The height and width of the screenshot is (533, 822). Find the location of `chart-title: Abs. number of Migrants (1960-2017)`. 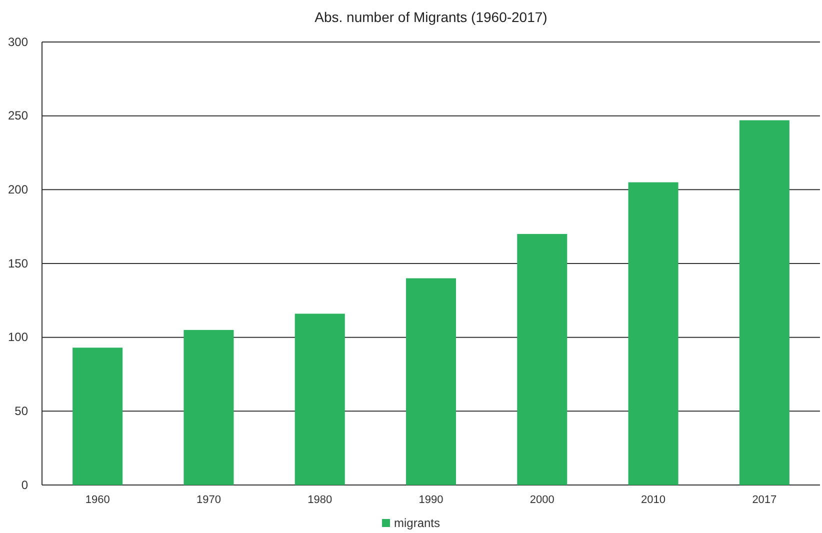

chart-title: Abs. number of Migrants (1960-2017) is located at coordinates (431, 17).